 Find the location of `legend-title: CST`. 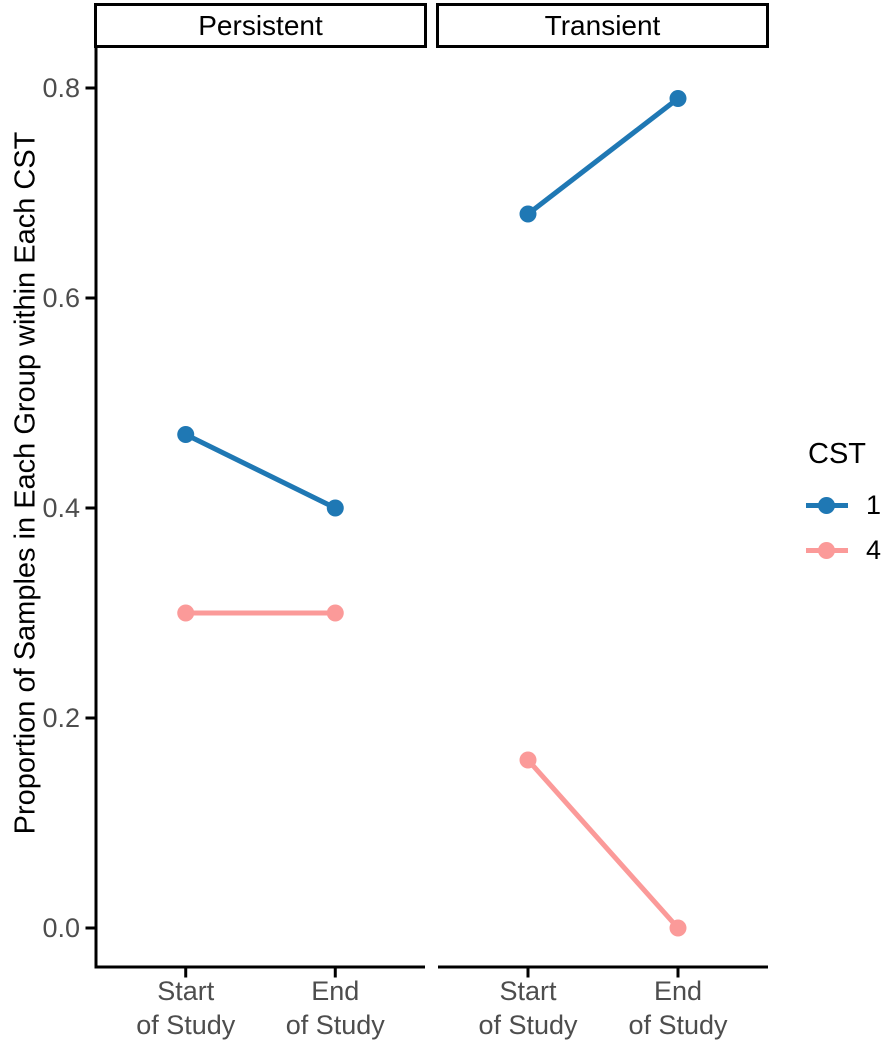

legend-title: CST is located at coordinates (837, 454).